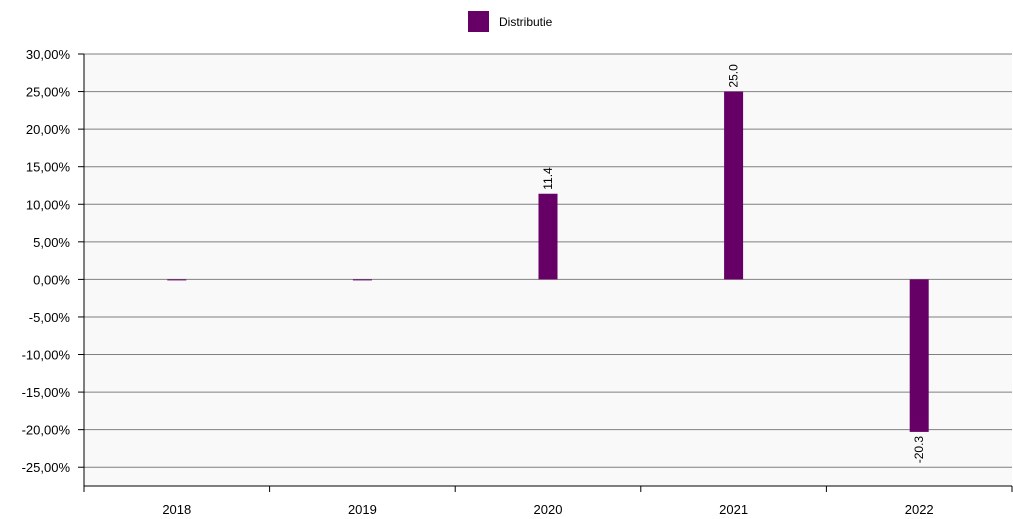 The image size is (1013, 519). Describe the element at coordinates (734, 185) in the screenshot. I see `bar-2021` at that location.